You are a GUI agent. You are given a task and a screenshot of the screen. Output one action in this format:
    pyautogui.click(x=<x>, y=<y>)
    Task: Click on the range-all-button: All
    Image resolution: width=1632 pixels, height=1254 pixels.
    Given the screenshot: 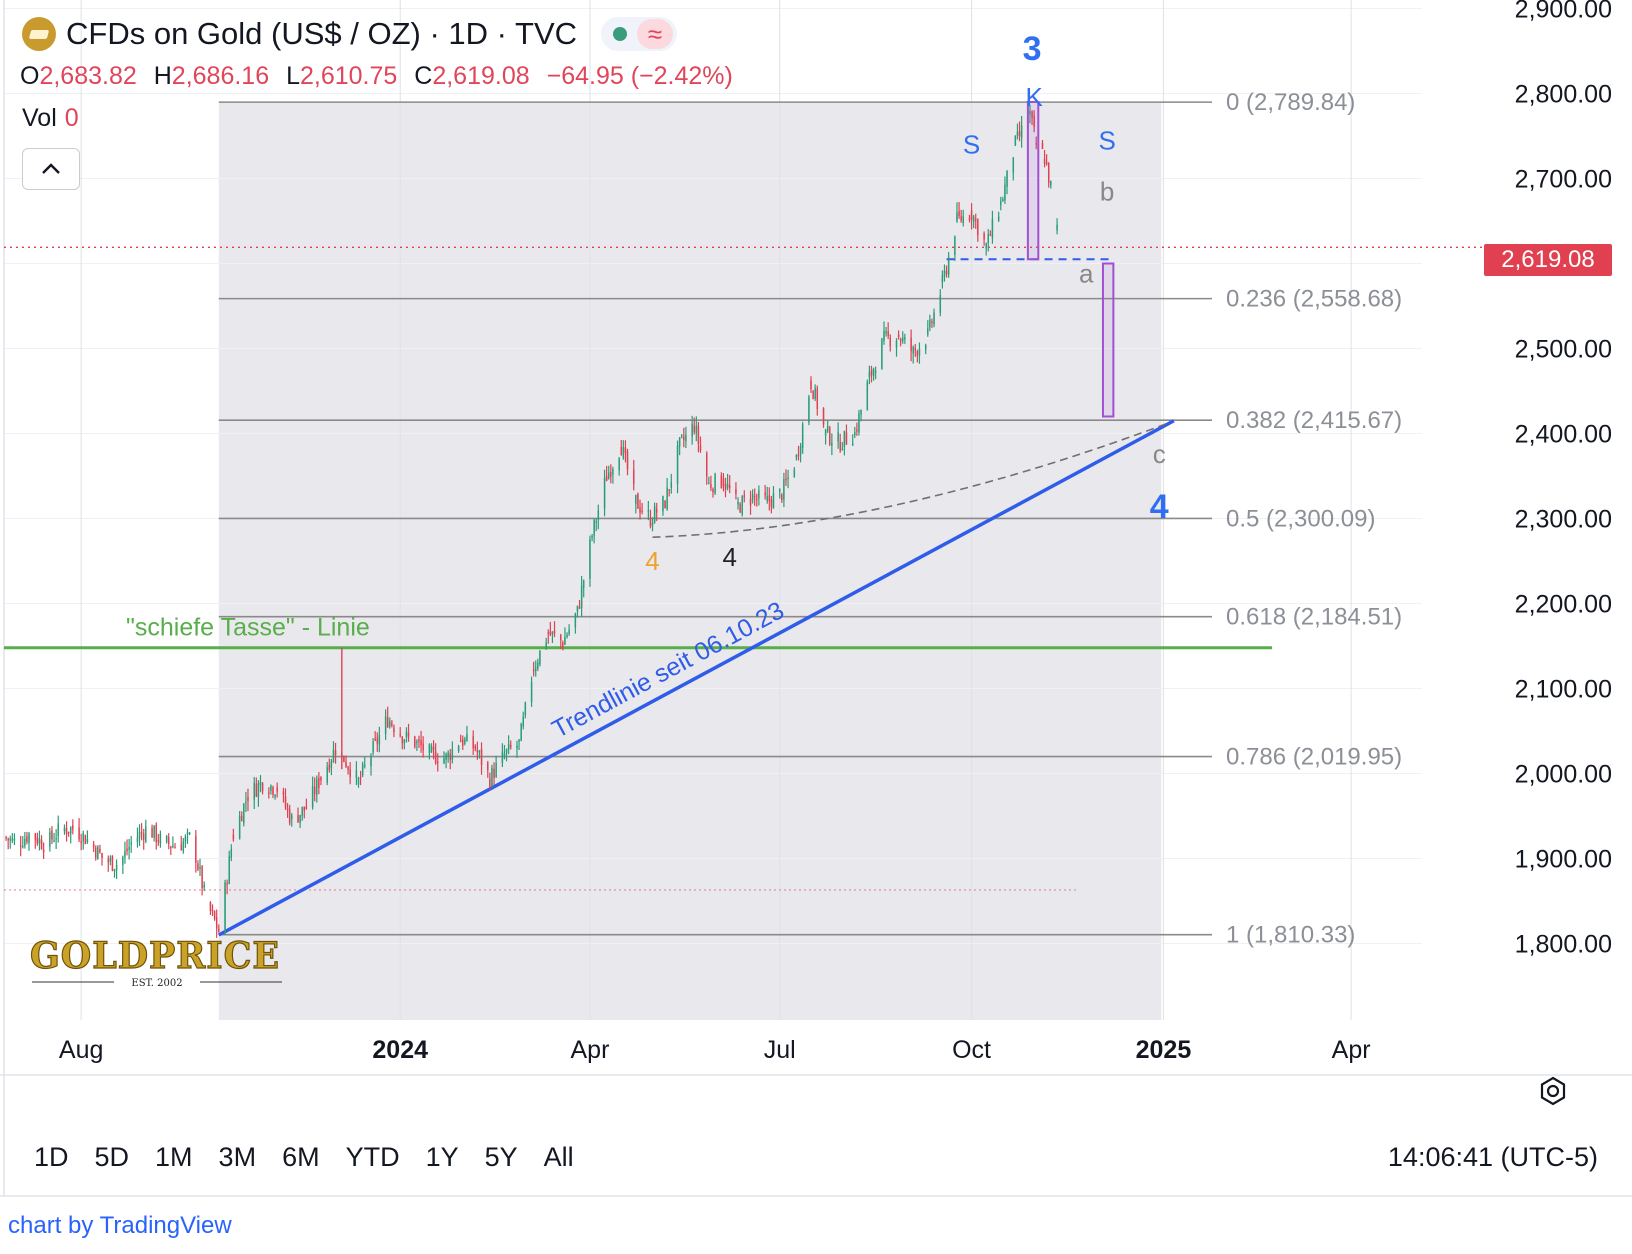 What is the action you would take?
    pyautogui.click(x=558, y=1157)
    